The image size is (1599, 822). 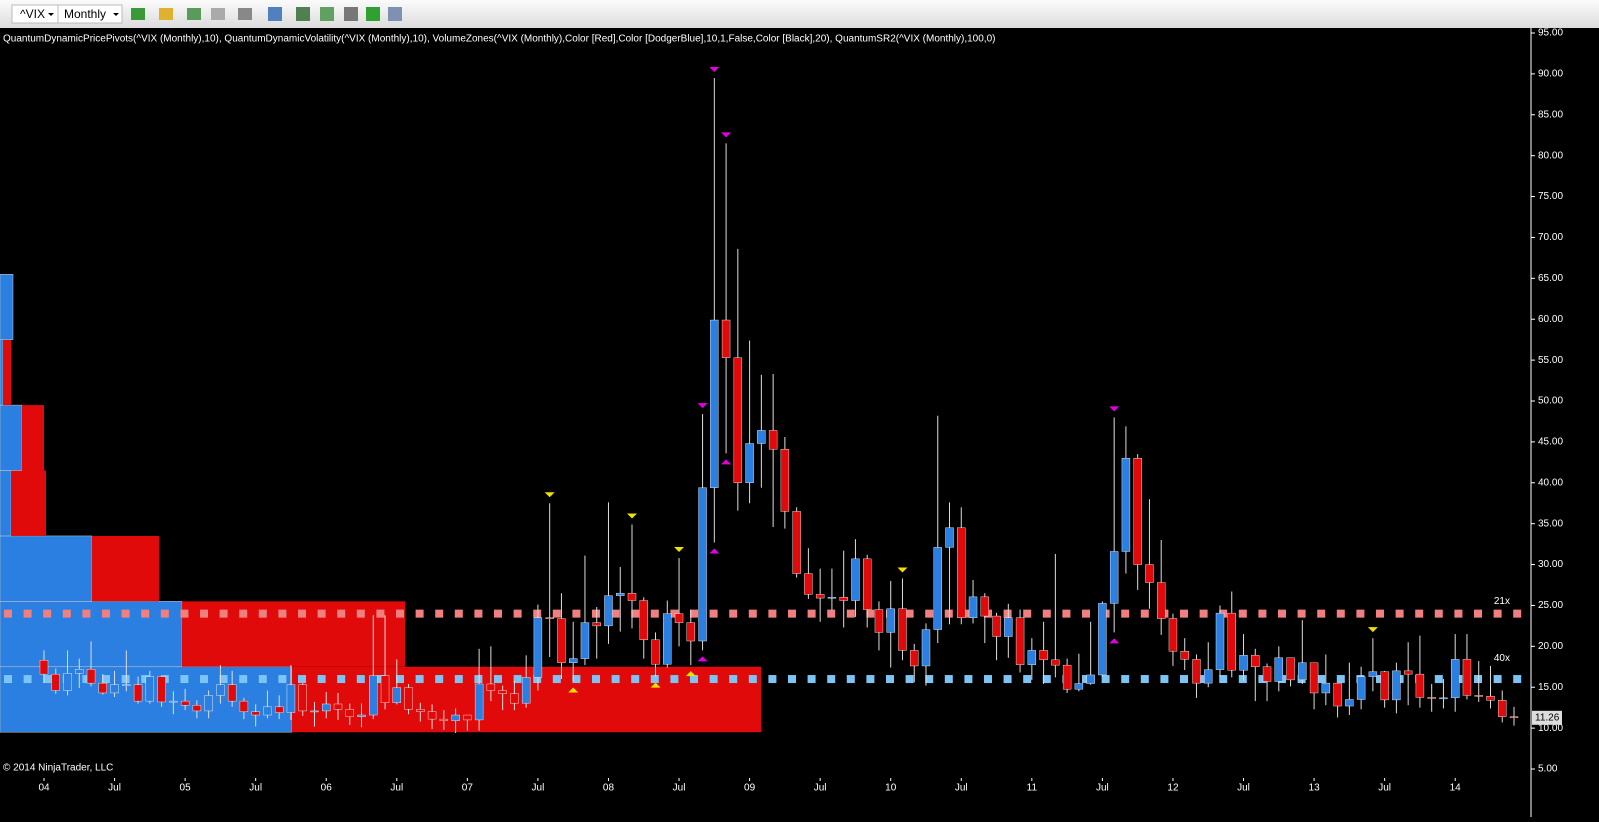 I want to click on y-tick-label: 30.00, so click(x=1550, y=564).